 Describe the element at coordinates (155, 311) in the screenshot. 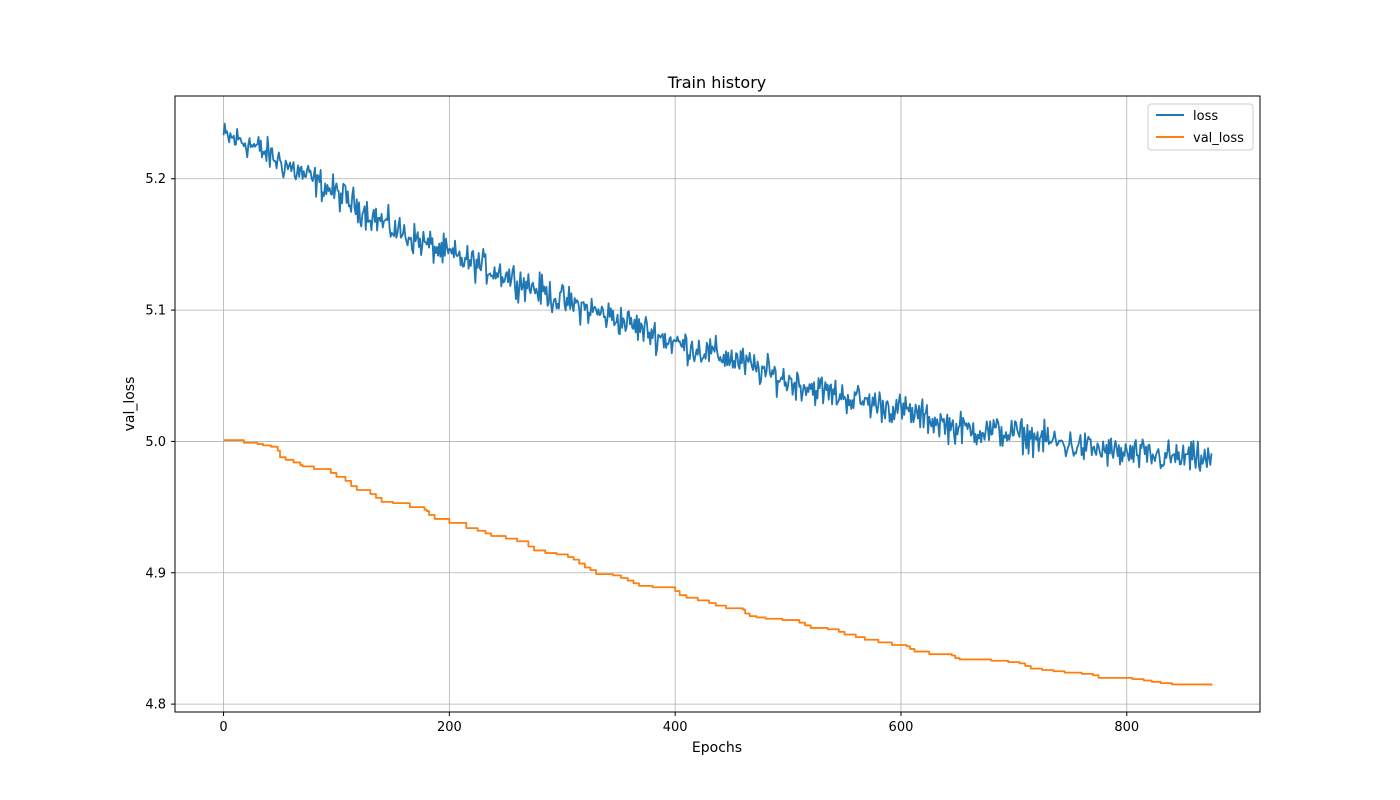

I see `y-tick-label: 5.1` at that location.